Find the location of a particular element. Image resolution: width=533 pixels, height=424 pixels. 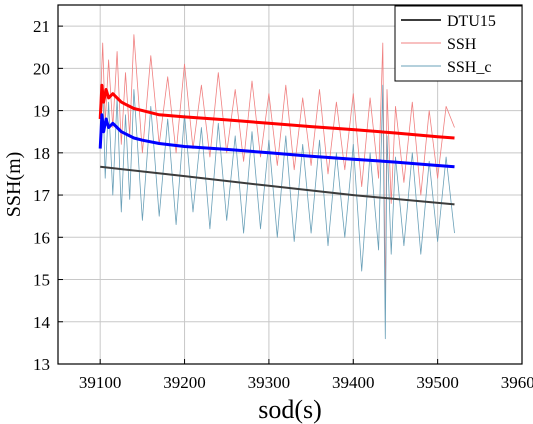

y-tick-label: 18 is located at coordinates (41, 153).